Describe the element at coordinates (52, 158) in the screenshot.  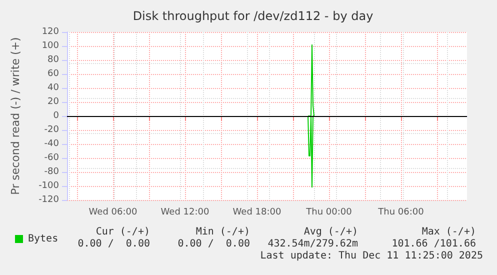
I see `y-tick-label: -60` at that location.